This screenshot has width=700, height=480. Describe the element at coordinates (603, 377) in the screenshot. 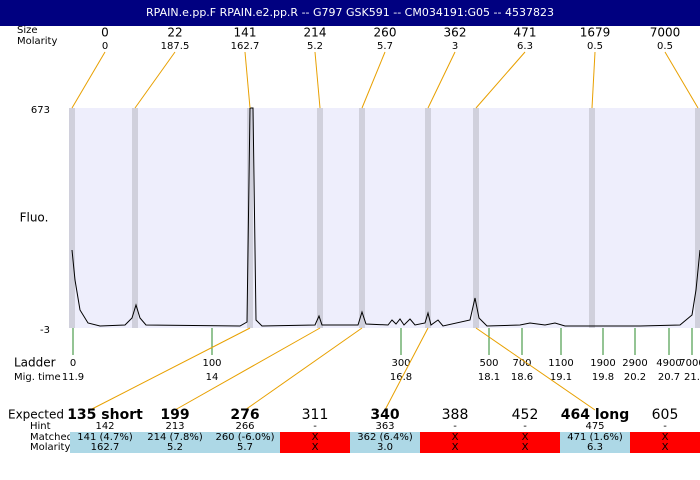

I see `ladder-time: 19.8` at that location.